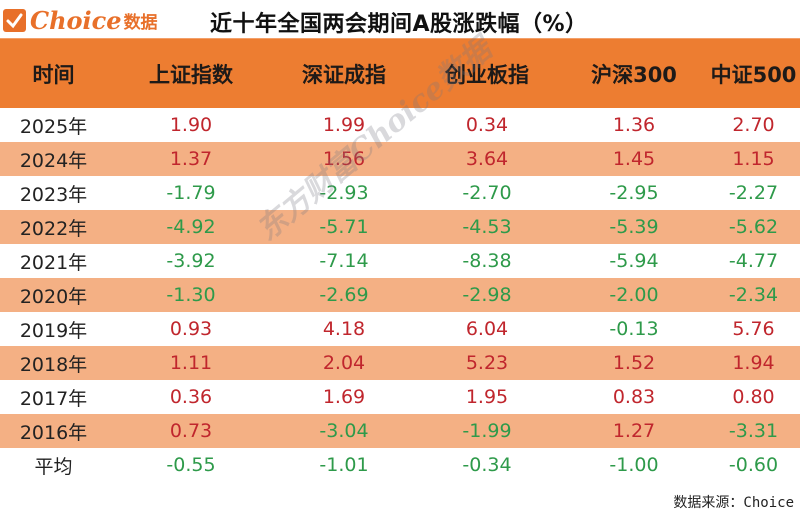  I want to click on table-row: 2022年 -4.92 -5.71 -4.53 -5.39 -5.62, so click(400, 227).